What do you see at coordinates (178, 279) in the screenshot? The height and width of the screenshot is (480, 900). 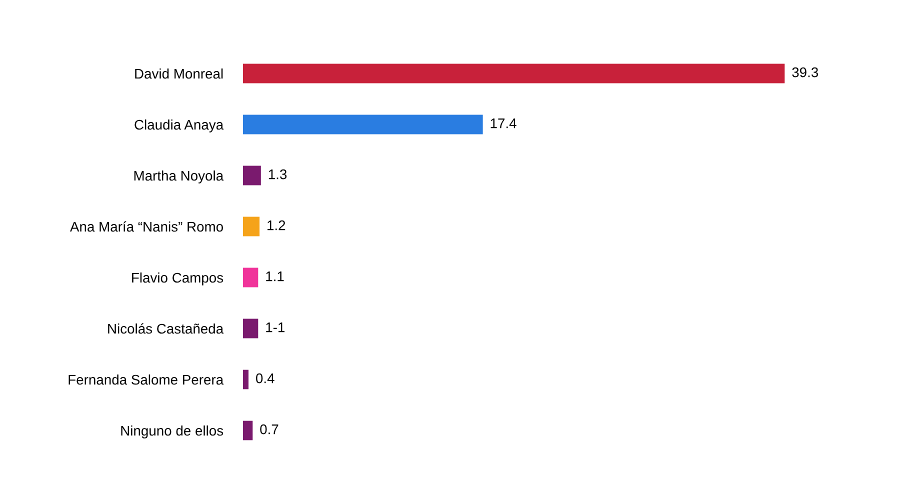 I see `y-tick-label: Flavio Campos` at bounding box center [178, 279].